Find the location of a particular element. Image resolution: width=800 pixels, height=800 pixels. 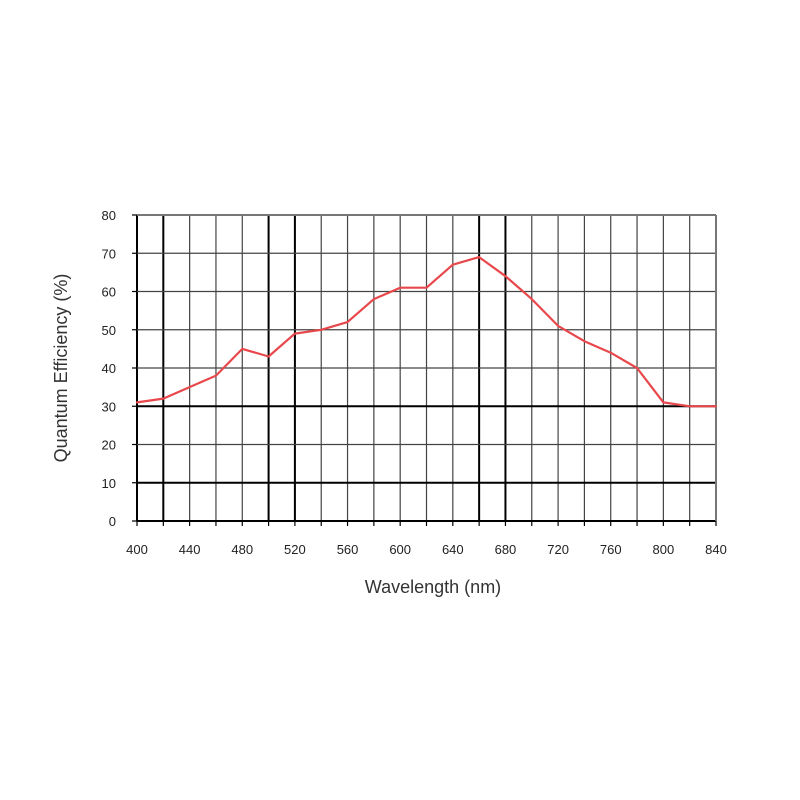

y-tick-label: 0 is located at coordinates (112, 521).